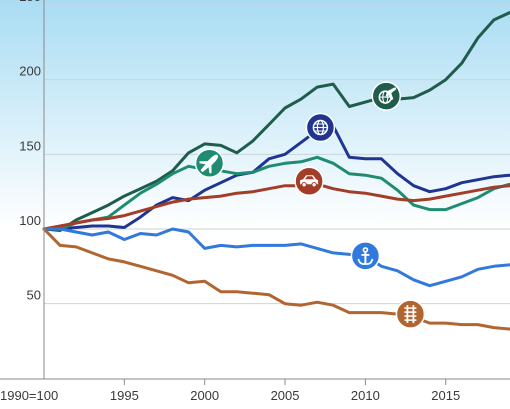 The height and width of the screenshot is (409, 510). Describe the element at coordinates (320, 127) in the screenshot. I see `globe-icon` at that location.